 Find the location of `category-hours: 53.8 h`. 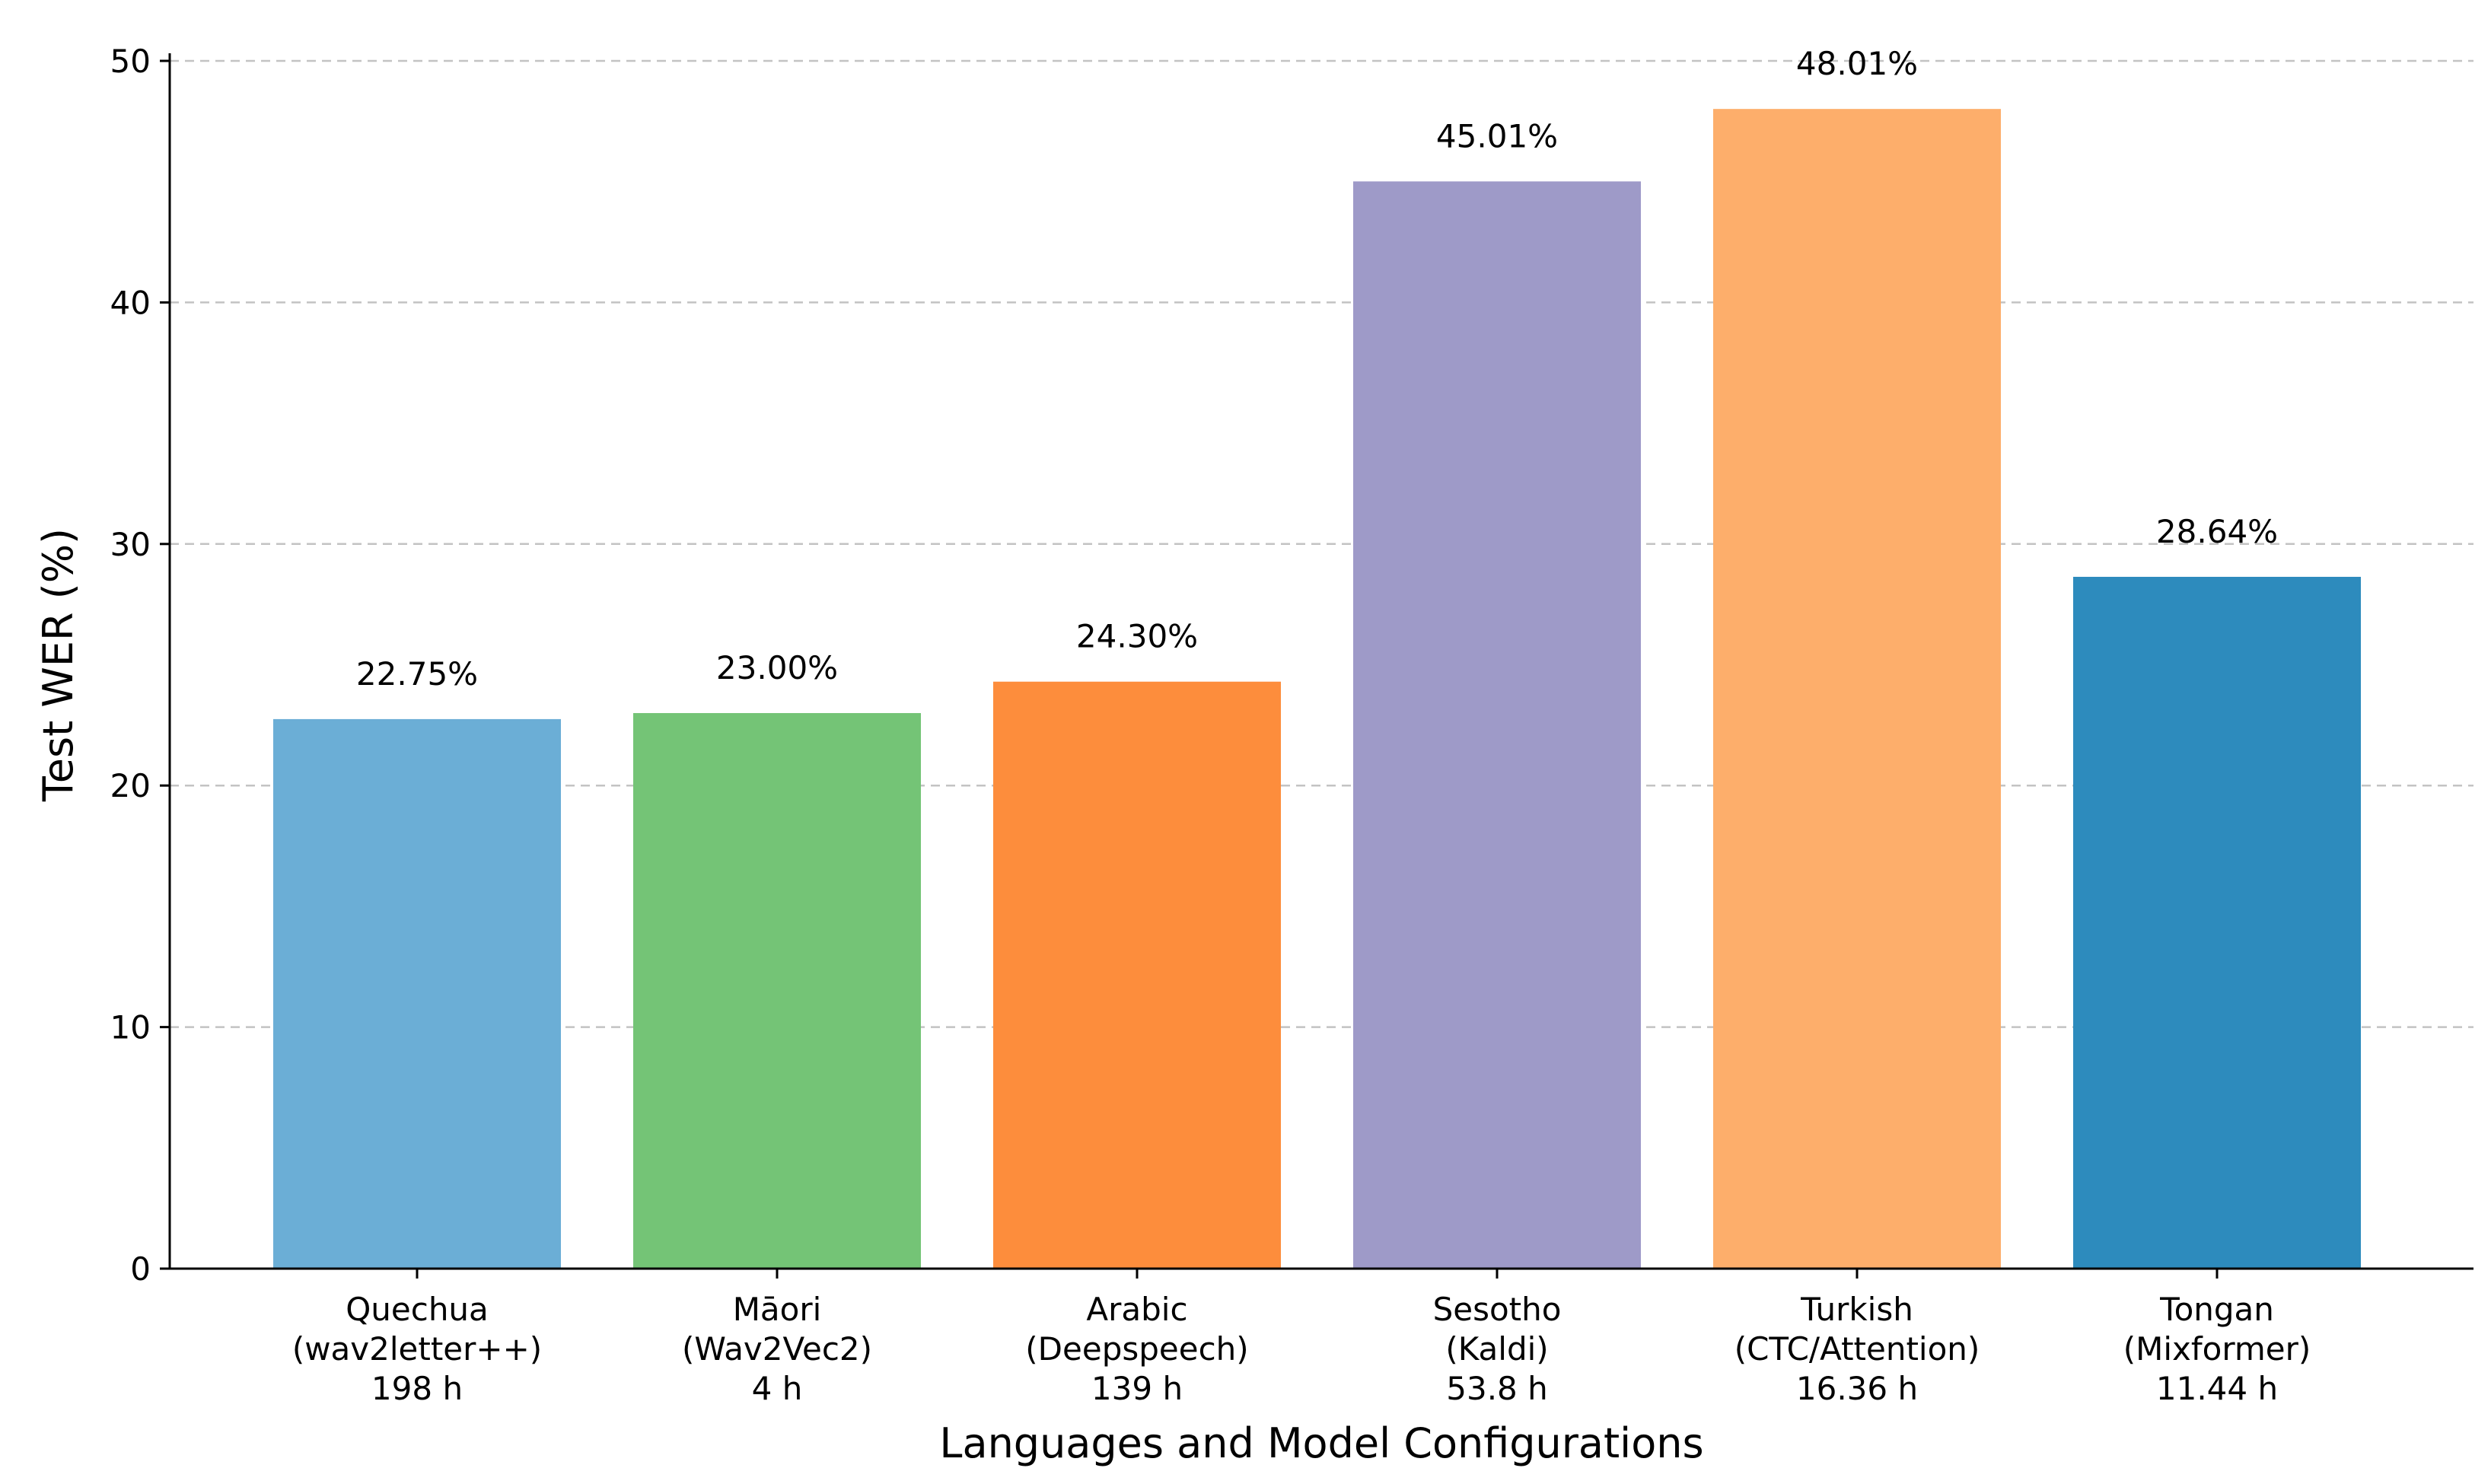

category-hours: 53.8 h is located at coordinates (1497, 1388).